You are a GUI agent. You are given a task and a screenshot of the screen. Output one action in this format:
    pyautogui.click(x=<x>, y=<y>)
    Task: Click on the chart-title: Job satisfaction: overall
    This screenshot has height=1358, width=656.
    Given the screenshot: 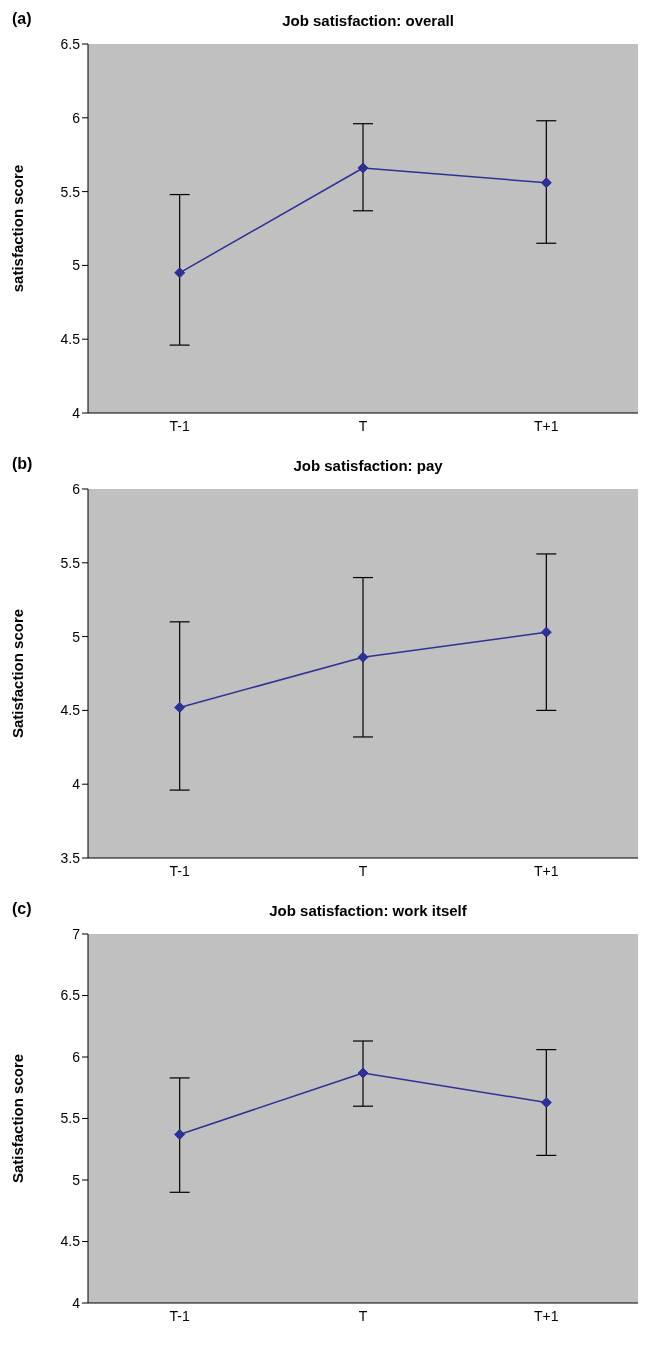 What is the action you would take?
    pyautogui.click(x=368, y=20)
    